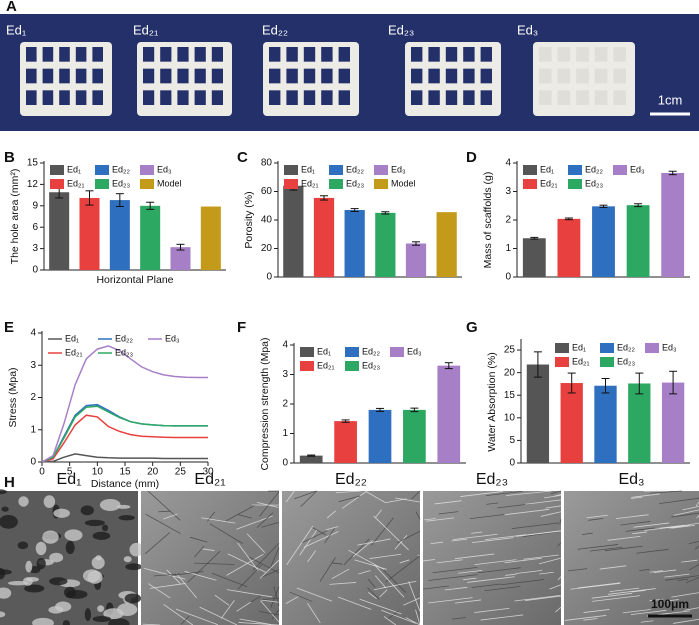 The height and width of the screenshot is (625, 699). I want to click on y-axis-label: Water Absorption (%), so click(492, 401).